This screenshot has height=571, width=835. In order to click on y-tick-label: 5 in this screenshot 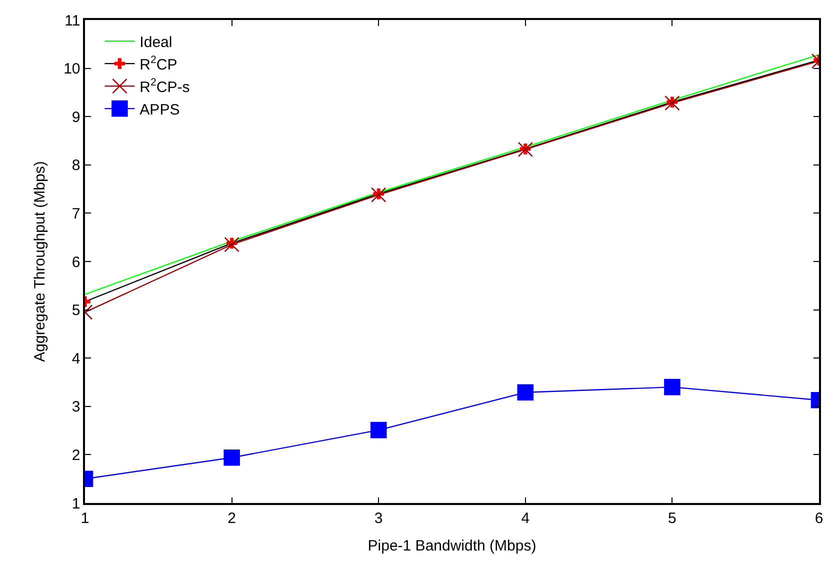, I will do `click(76, 311)`.